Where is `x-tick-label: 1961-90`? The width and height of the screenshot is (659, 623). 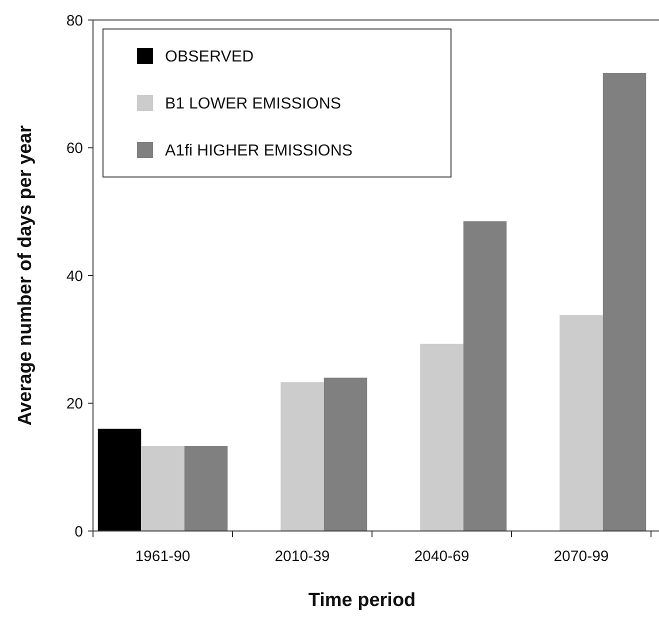 x-tick-label: 1961-90 is located at coordinates (162, 556).